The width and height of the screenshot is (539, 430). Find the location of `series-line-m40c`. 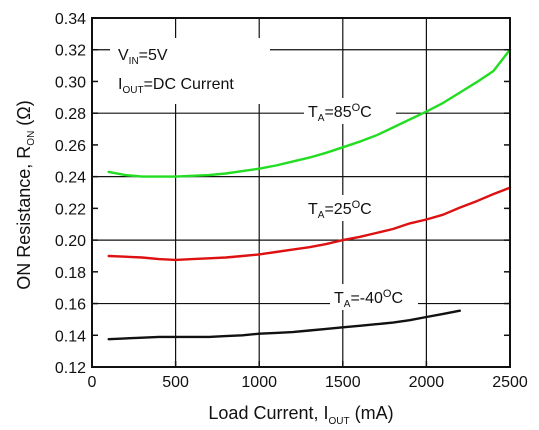

series-line-m40c is located at coordinates (284, 325).